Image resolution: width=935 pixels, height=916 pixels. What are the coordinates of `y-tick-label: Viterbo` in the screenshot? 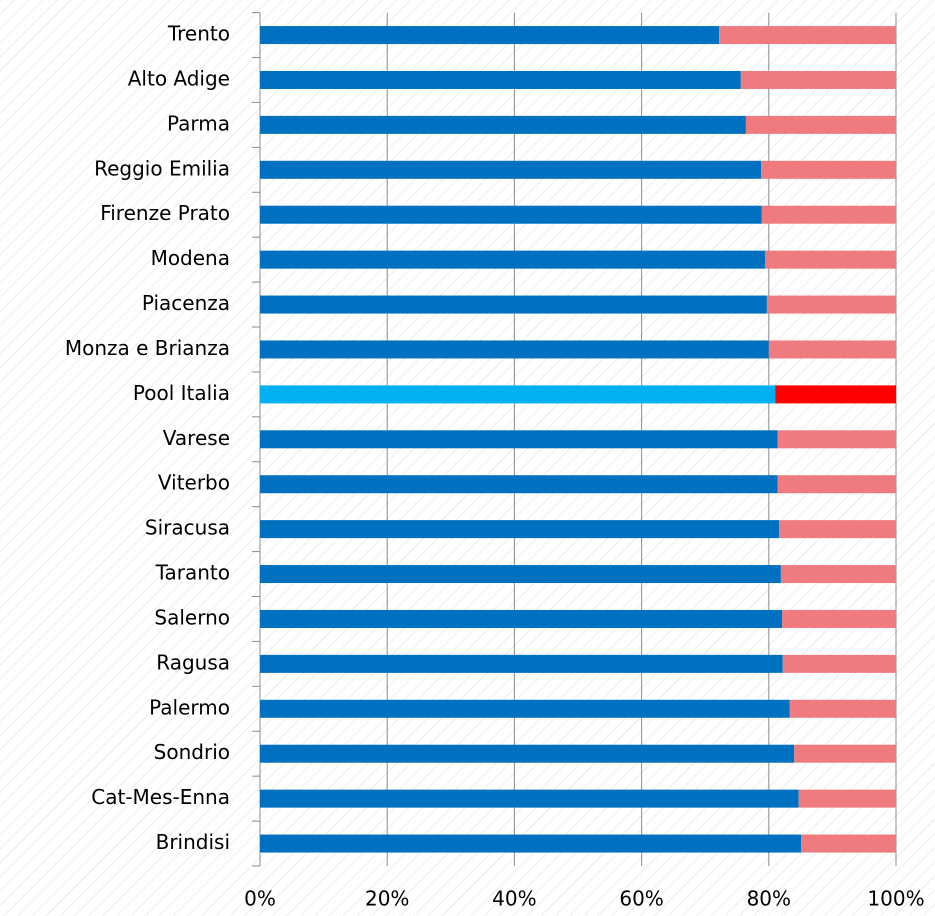 It's located at (194, 483).